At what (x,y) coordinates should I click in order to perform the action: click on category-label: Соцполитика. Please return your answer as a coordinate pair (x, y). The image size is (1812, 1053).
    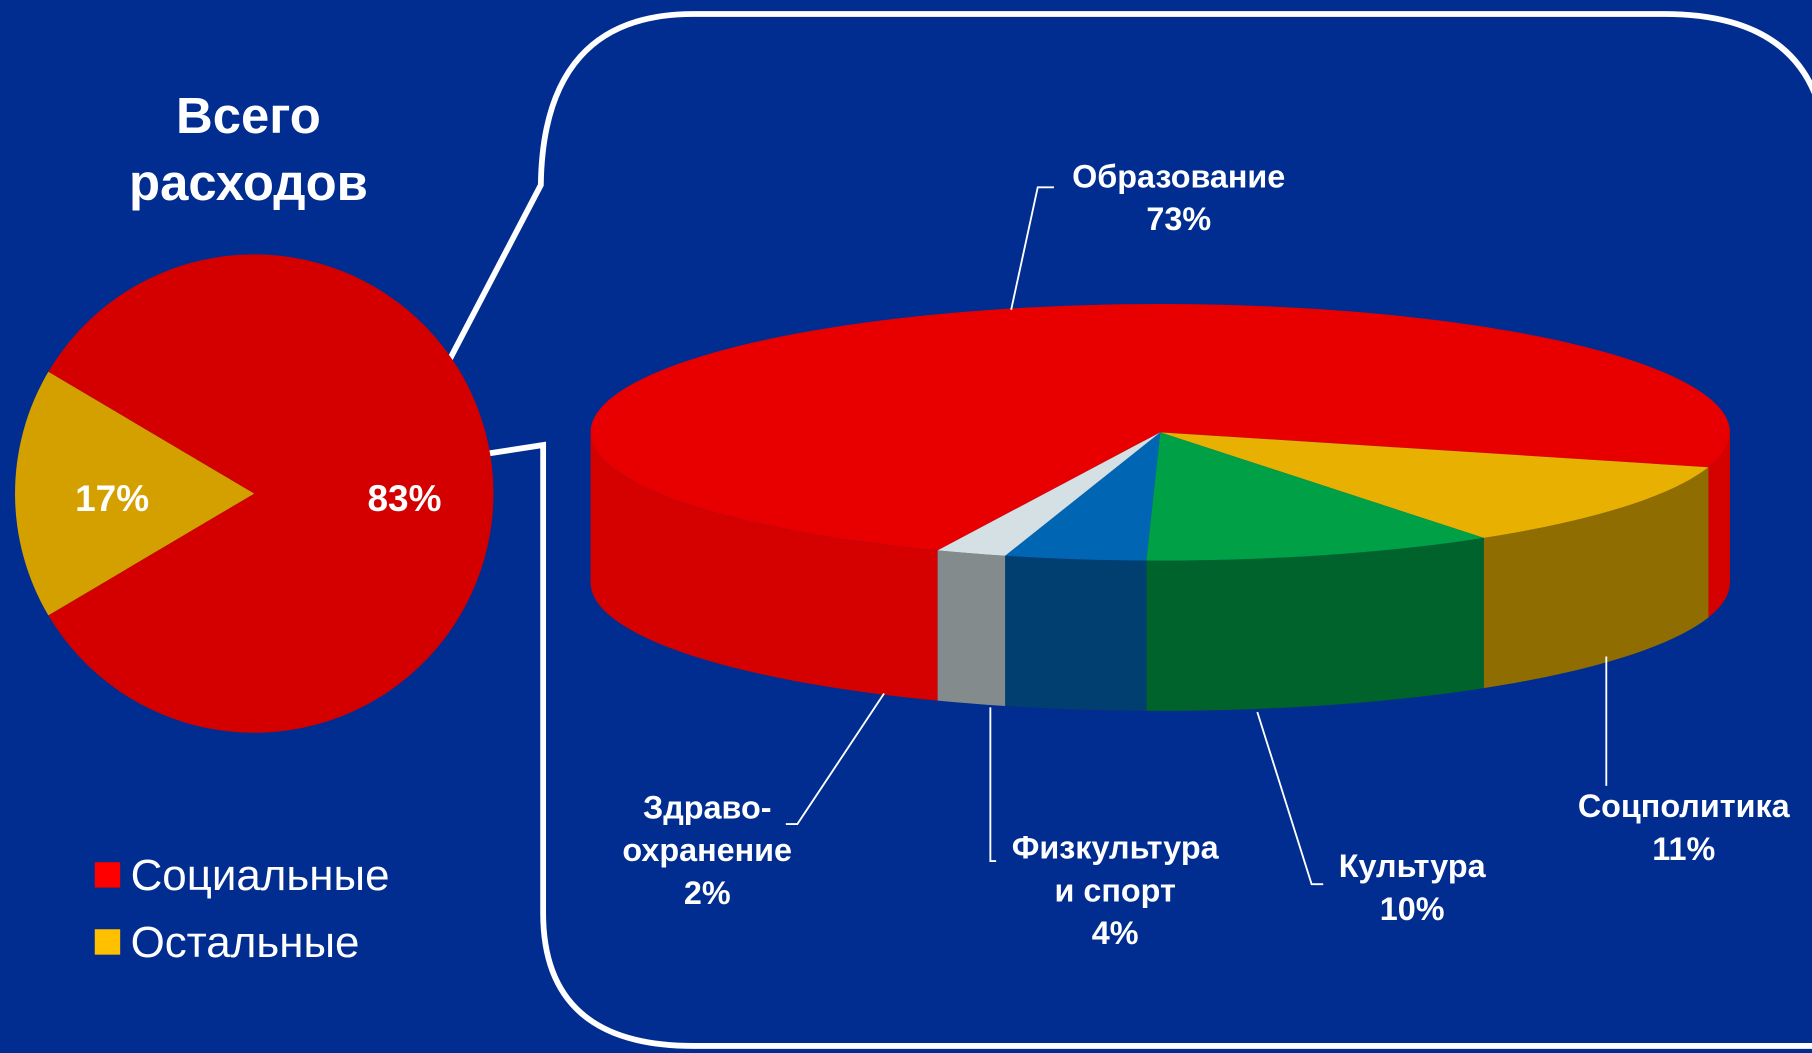
    Looking at the image, I should click on (1684, 806).